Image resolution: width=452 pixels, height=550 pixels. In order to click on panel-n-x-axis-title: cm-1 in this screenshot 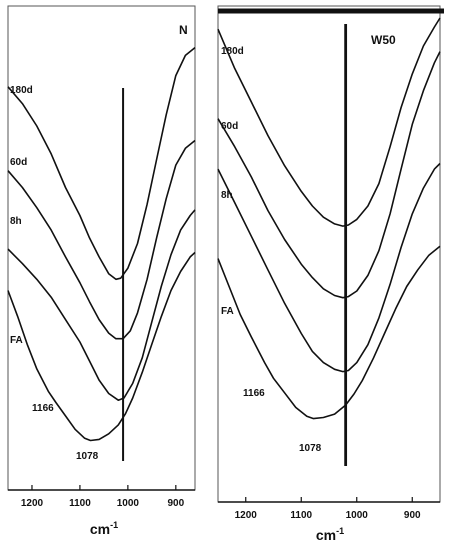, I will do `click(104, 528)`.